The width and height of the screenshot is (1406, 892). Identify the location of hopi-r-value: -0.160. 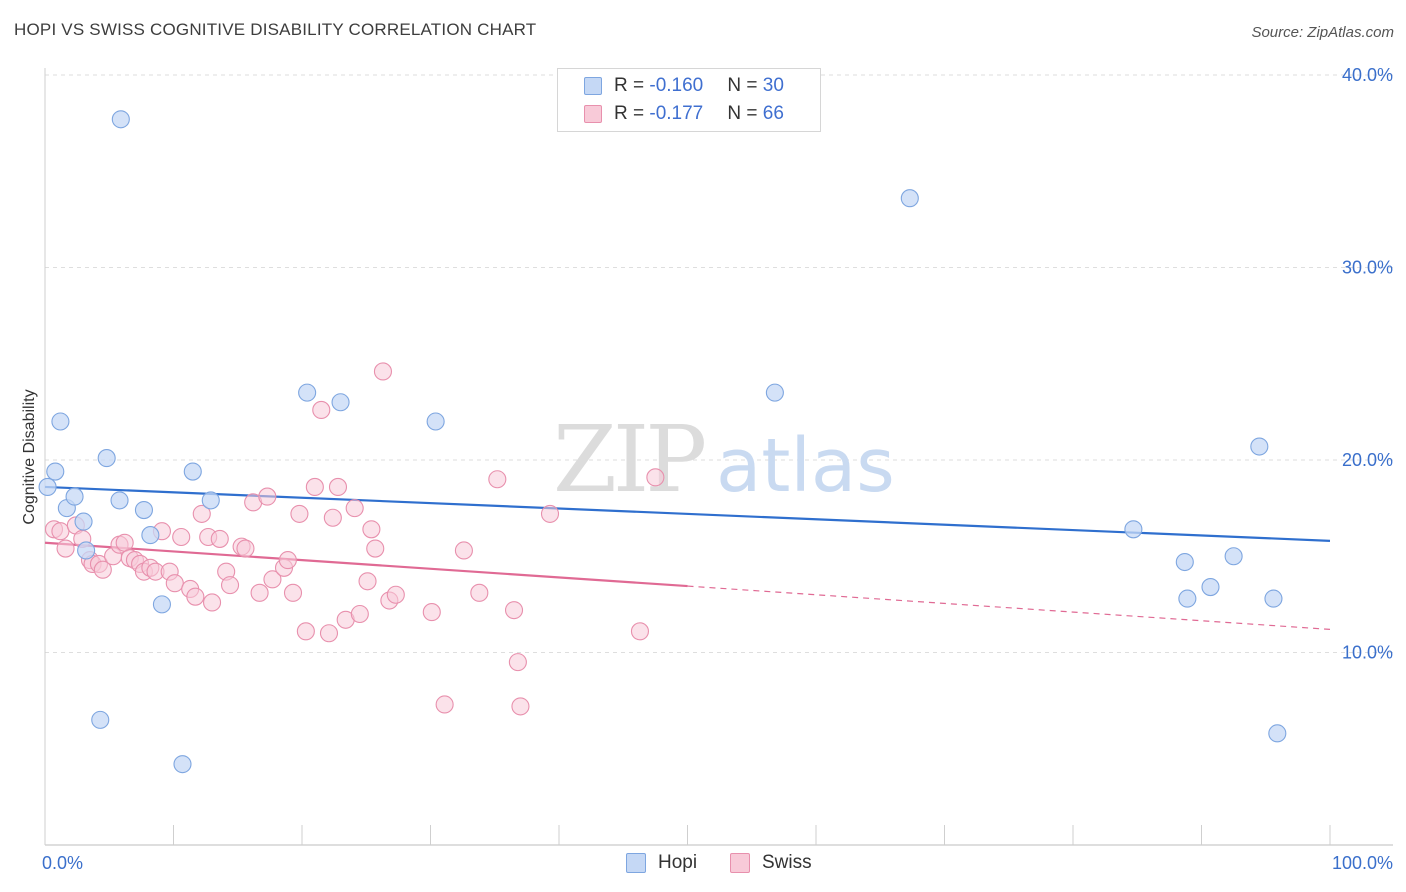
(676, 85).